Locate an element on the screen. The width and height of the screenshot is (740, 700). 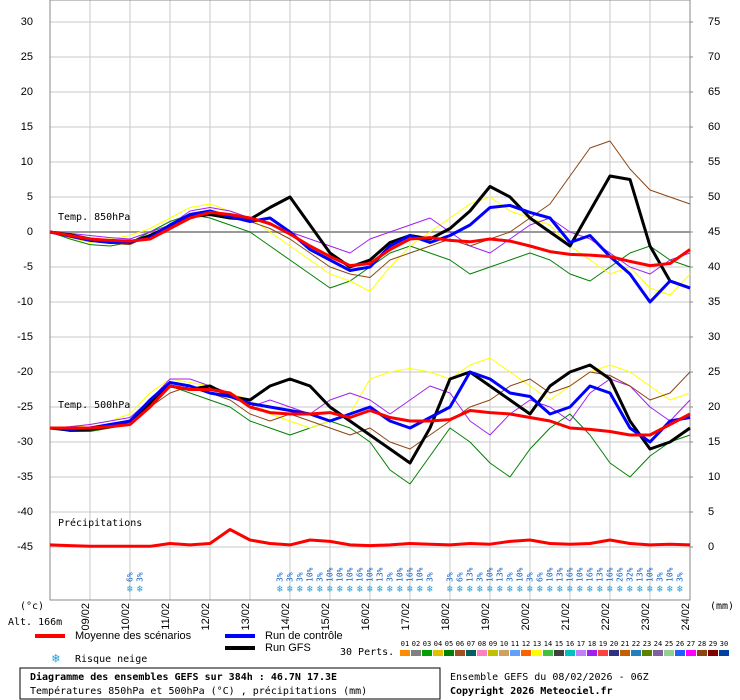
member-legend-label: 12 is located at coordinates (526, 644).